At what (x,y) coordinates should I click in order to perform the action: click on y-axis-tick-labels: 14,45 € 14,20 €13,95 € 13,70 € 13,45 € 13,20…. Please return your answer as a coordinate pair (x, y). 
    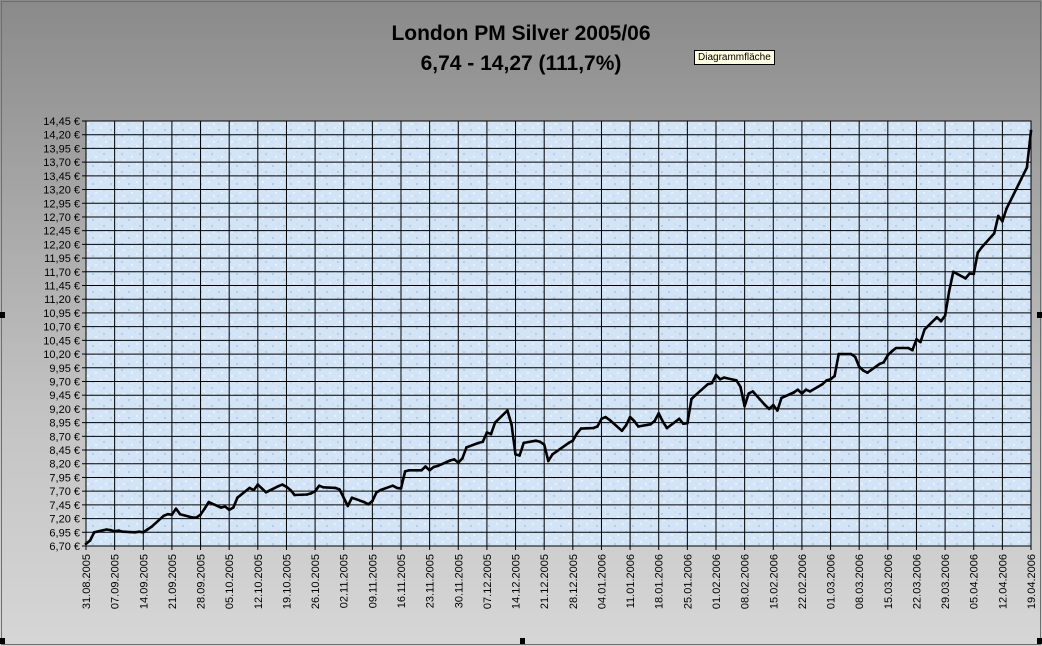
    Looking at the image, I should click on (61, 334).